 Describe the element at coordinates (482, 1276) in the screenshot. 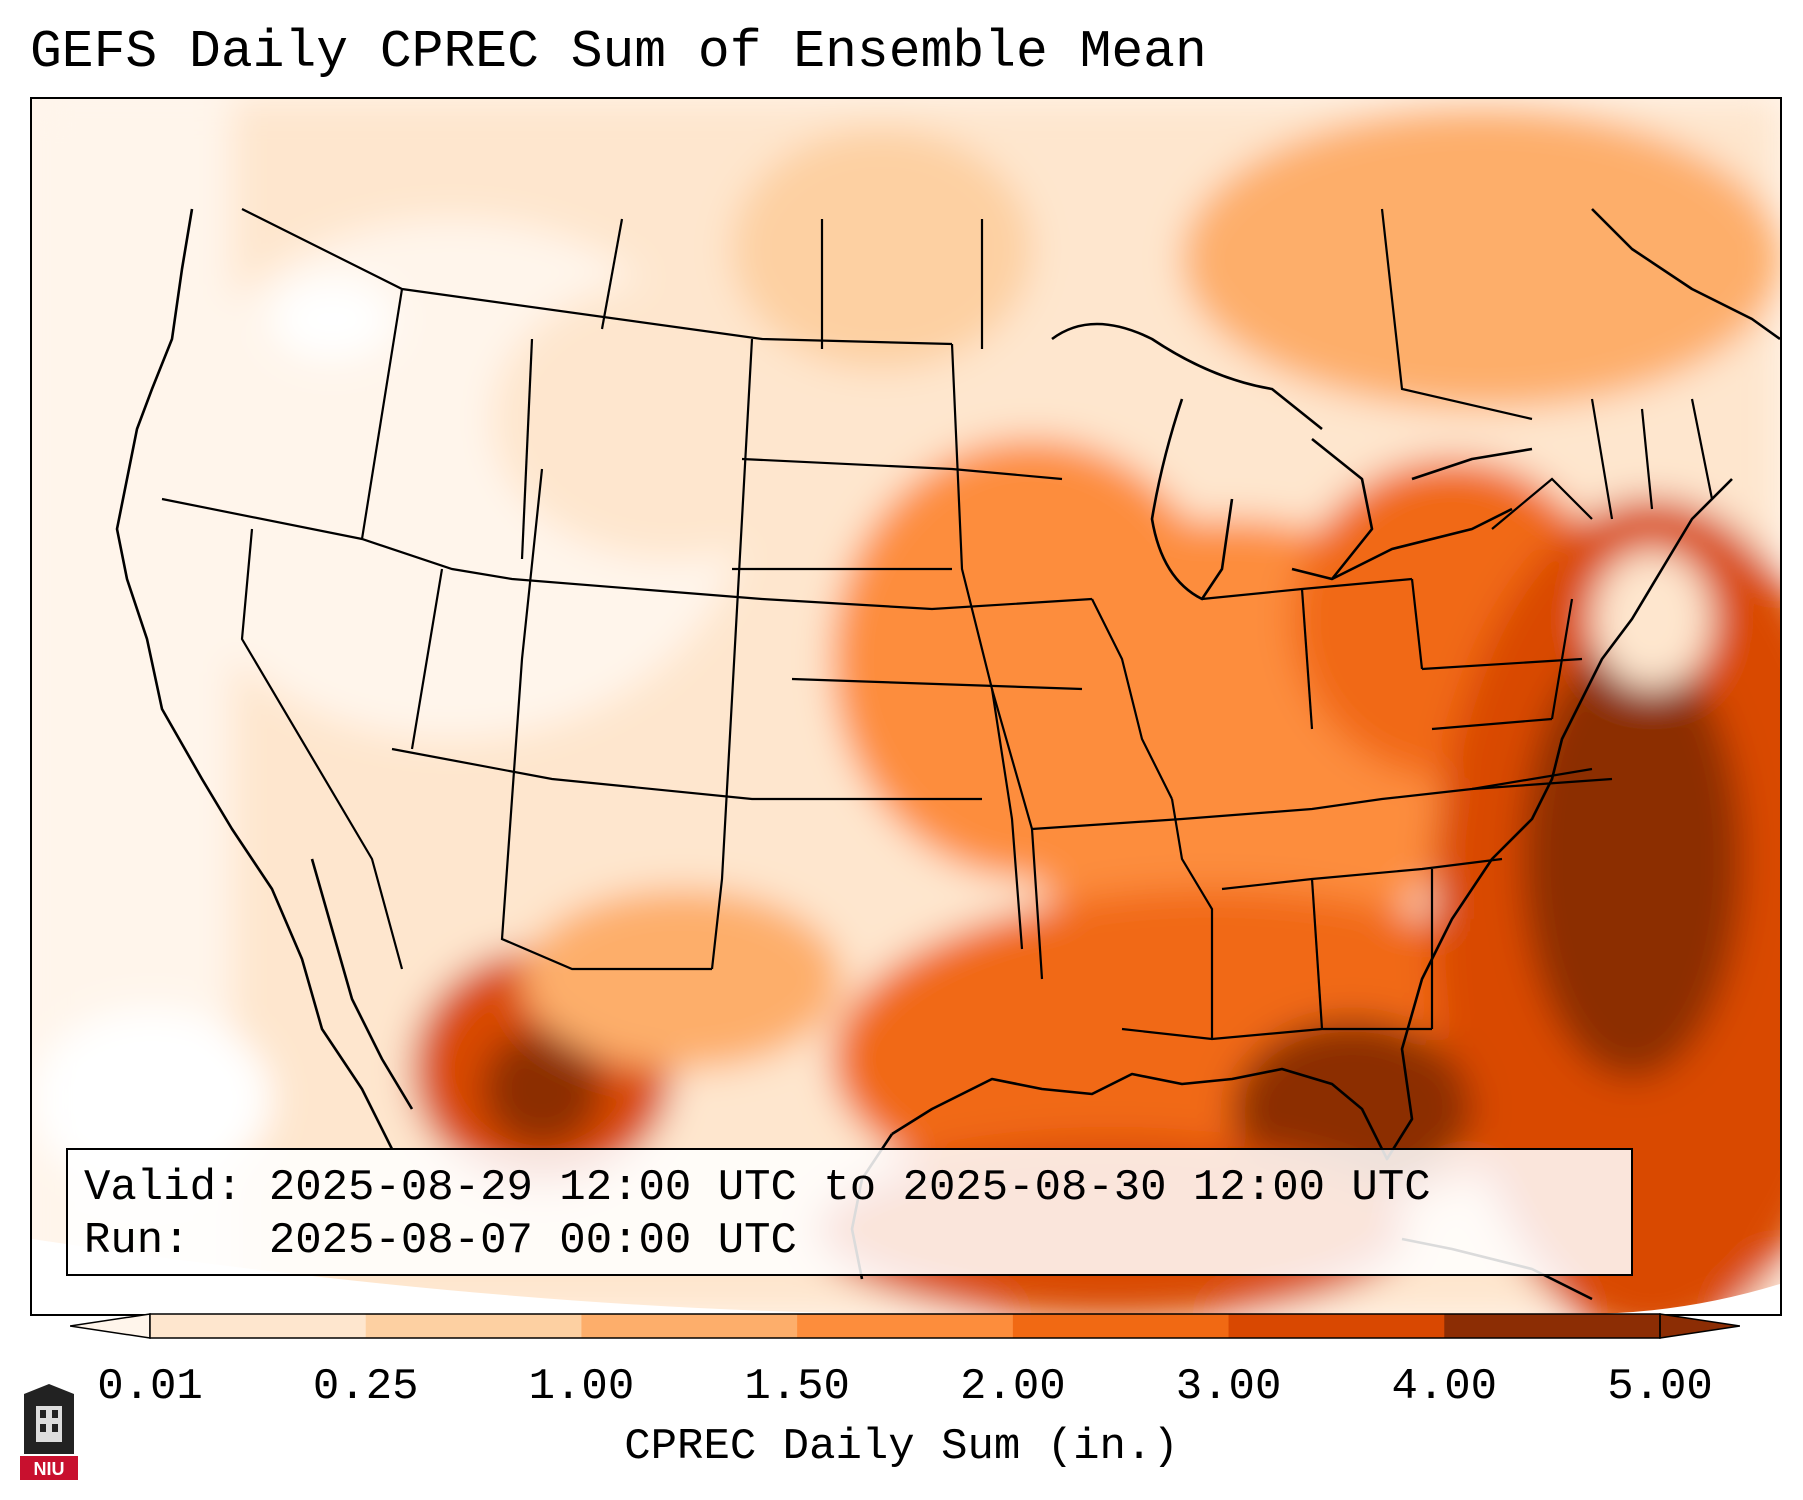

I see `projection-edge` at that location.